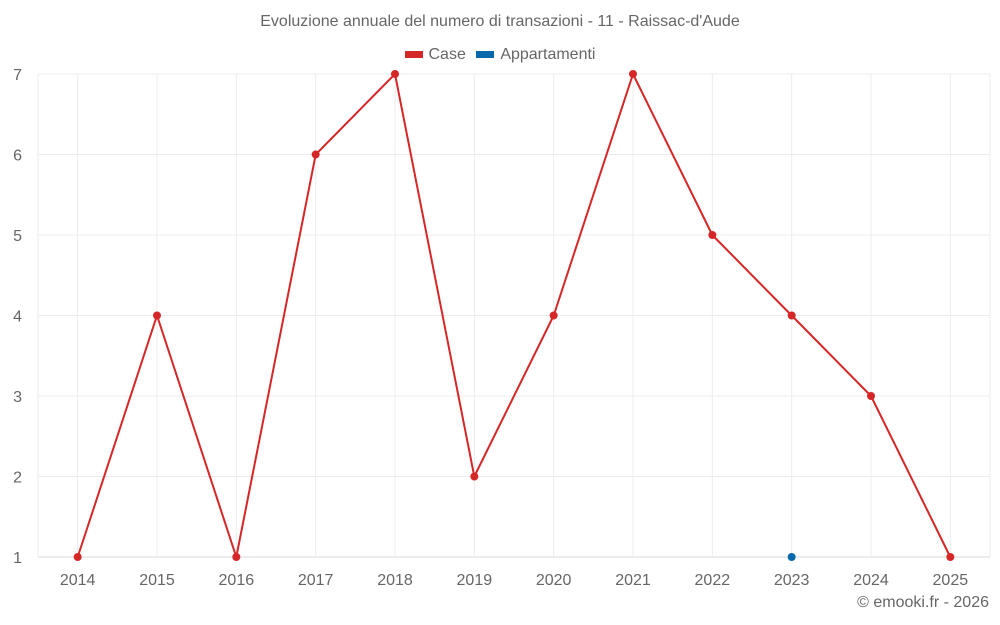  I want to click on y-tick-label: 2, so click(17, 478).